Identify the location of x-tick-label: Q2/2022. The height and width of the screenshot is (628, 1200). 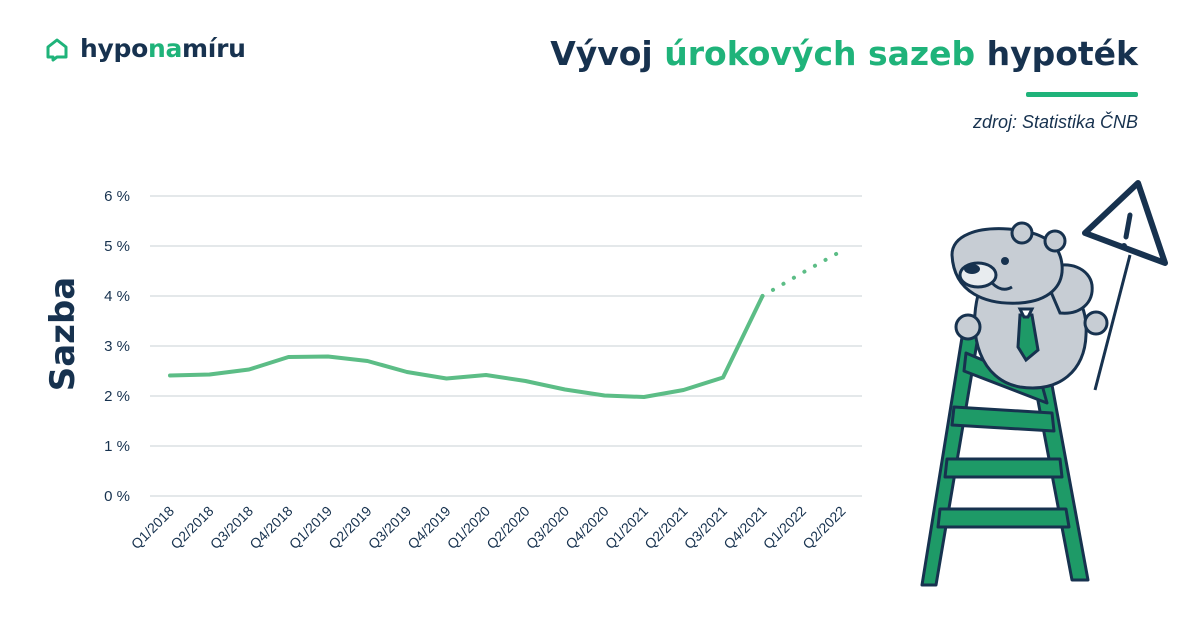
(823, 527).